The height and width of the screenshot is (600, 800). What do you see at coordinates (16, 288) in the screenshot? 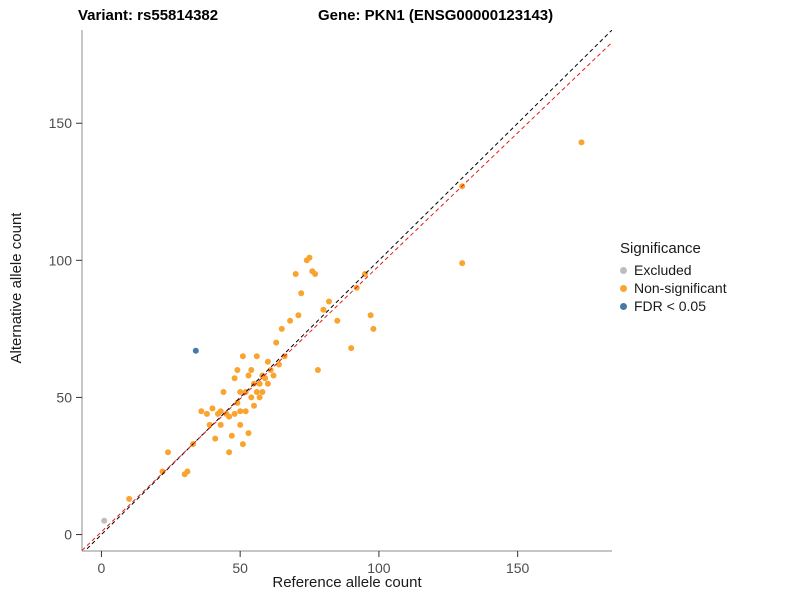
I see `y-axis-title: Alternative allele count` at bounding box center [16, 288].